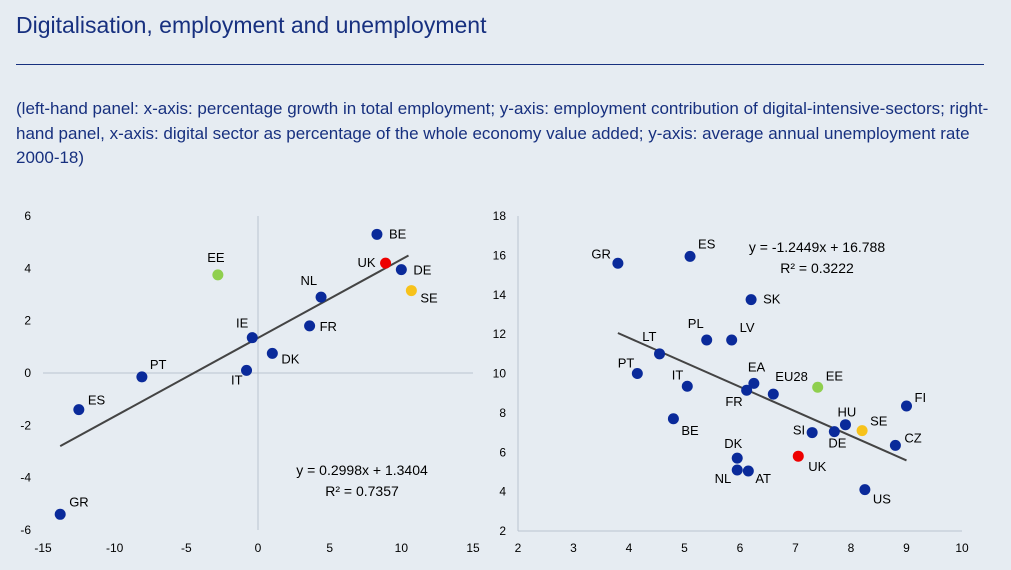 This screenshot has height=570, width=1011. Describe the element at coordinates (817, 466) in the screenshot. I see `data-label: UK` at that location.